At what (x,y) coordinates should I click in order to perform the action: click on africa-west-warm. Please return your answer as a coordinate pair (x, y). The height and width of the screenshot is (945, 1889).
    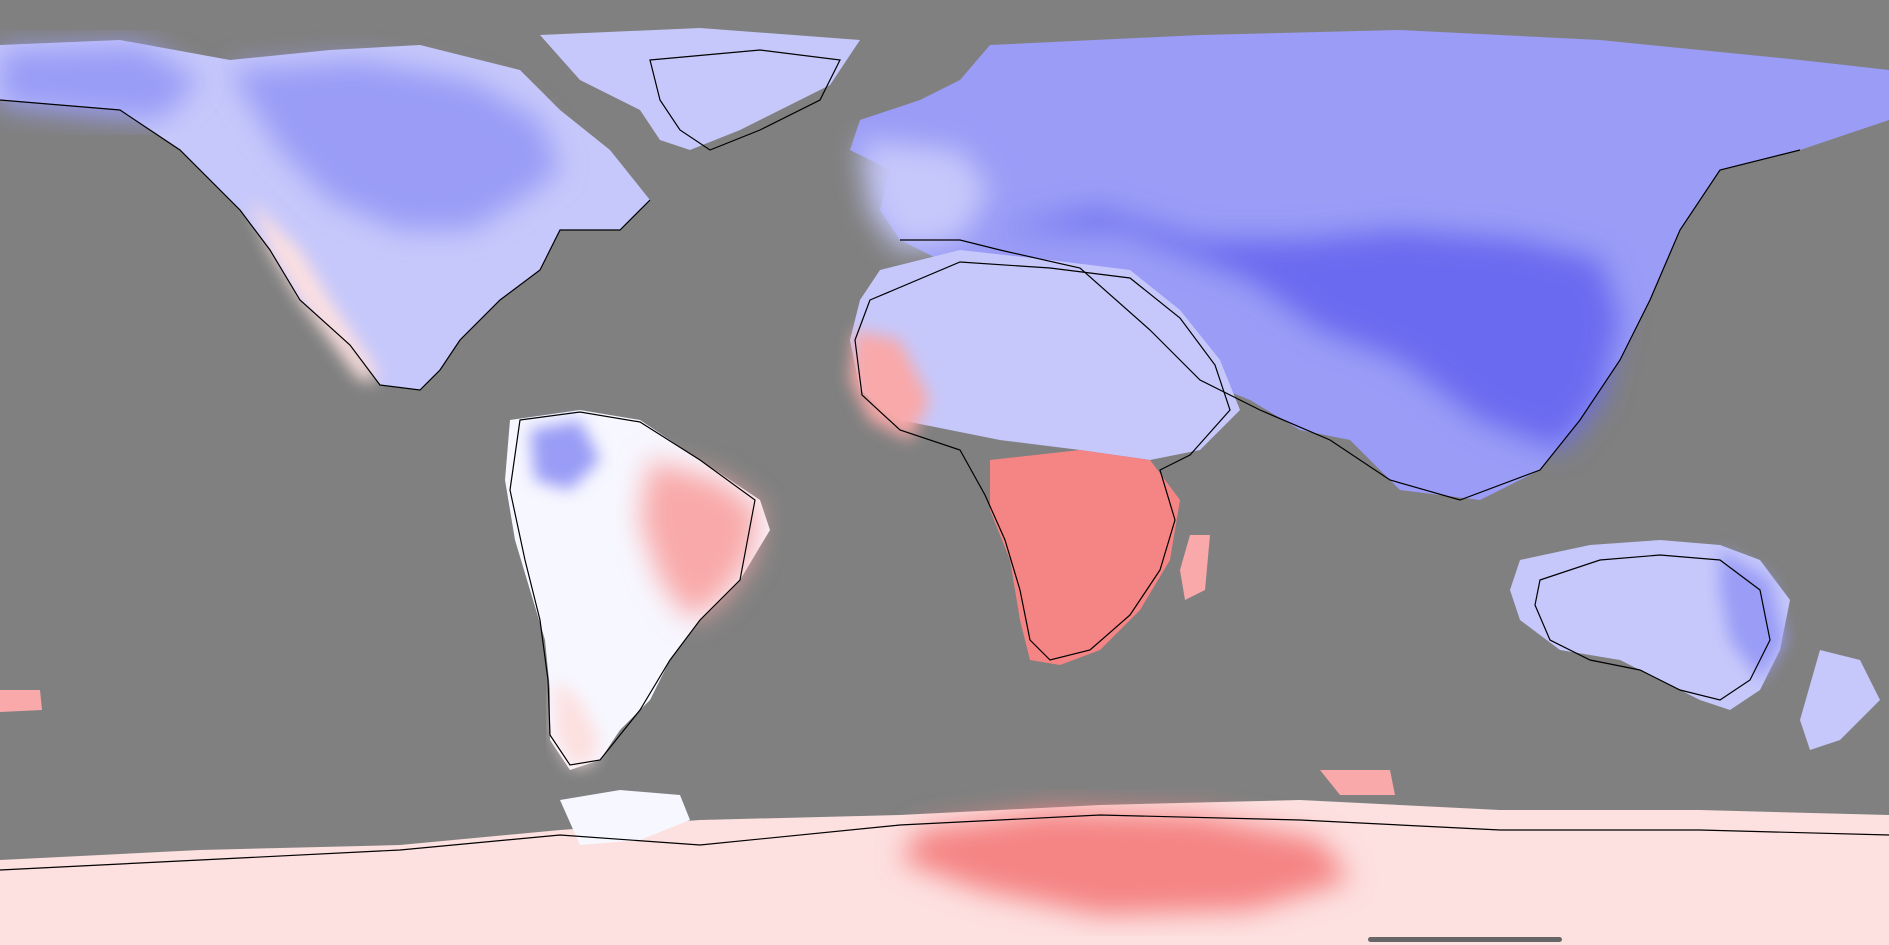
    Looking at the image, I should click on (890, 385).